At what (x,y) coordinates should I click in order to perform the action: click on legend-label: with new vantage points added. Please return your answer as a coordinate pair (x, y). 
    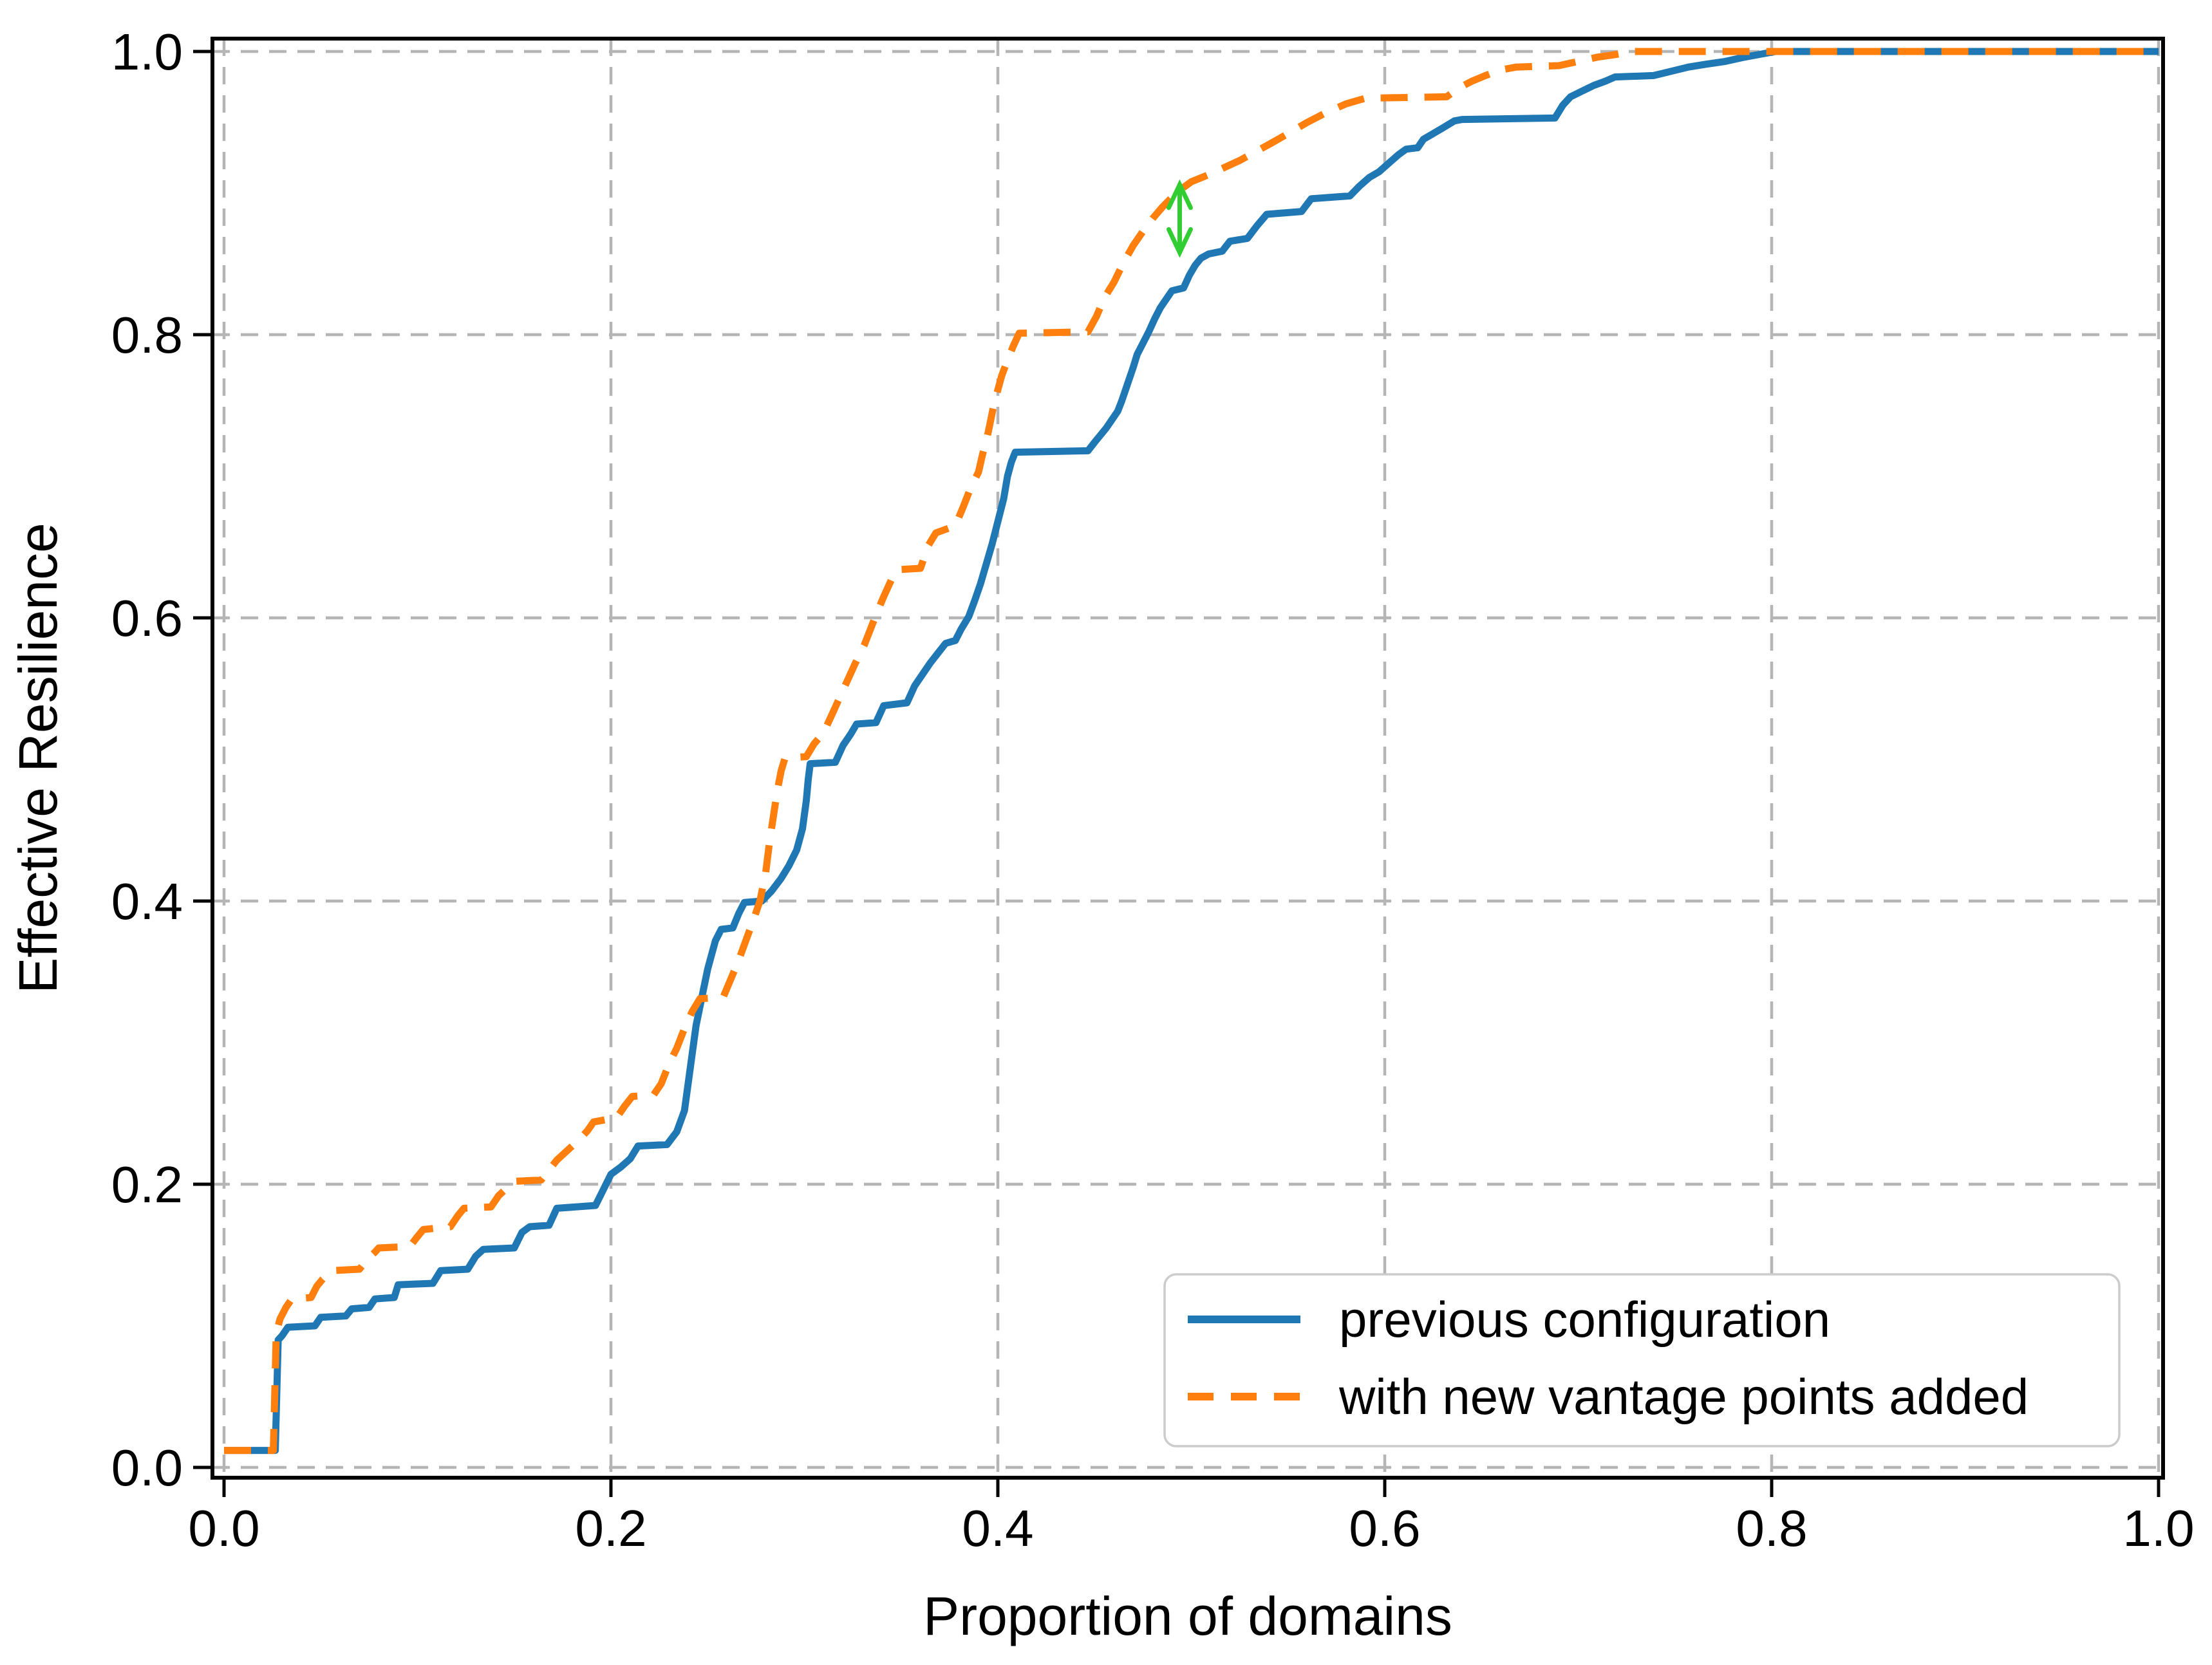
    Looking at the image, I should click on (1683, 1396).